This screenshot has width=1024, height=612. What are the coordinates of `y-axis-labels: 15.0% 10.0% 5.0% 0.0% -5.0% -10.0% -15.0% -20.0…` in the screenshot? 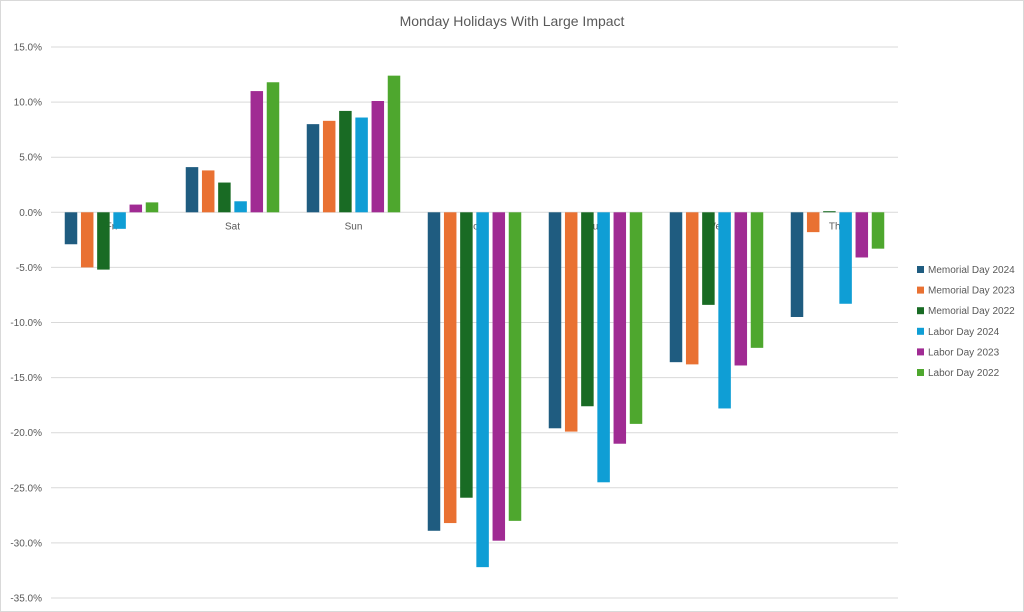 It's located at (26, 324).